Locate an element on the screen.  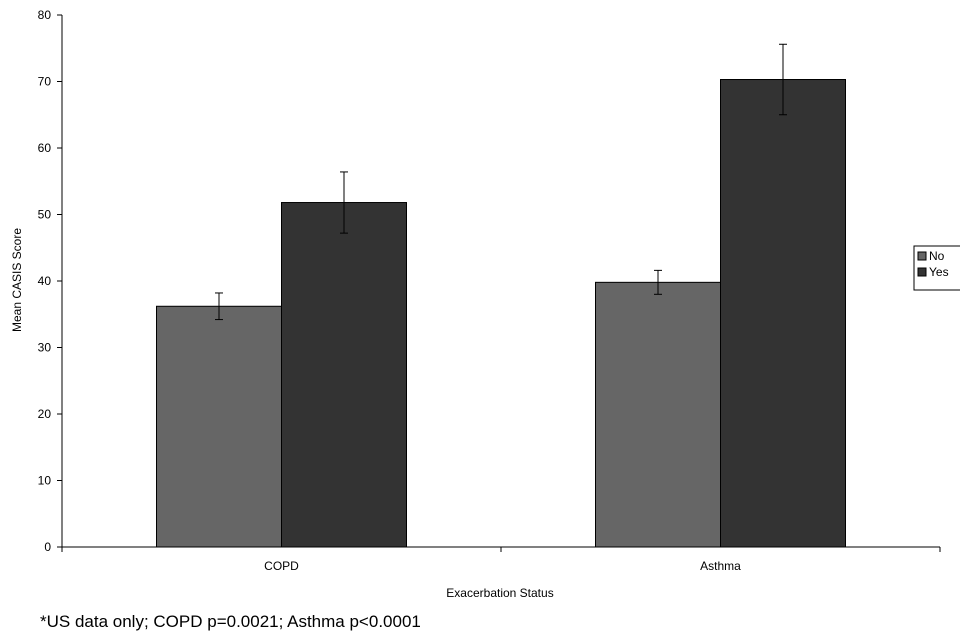
x-axis-ticks: COPD Asthma is located at coordinates (501, 560).